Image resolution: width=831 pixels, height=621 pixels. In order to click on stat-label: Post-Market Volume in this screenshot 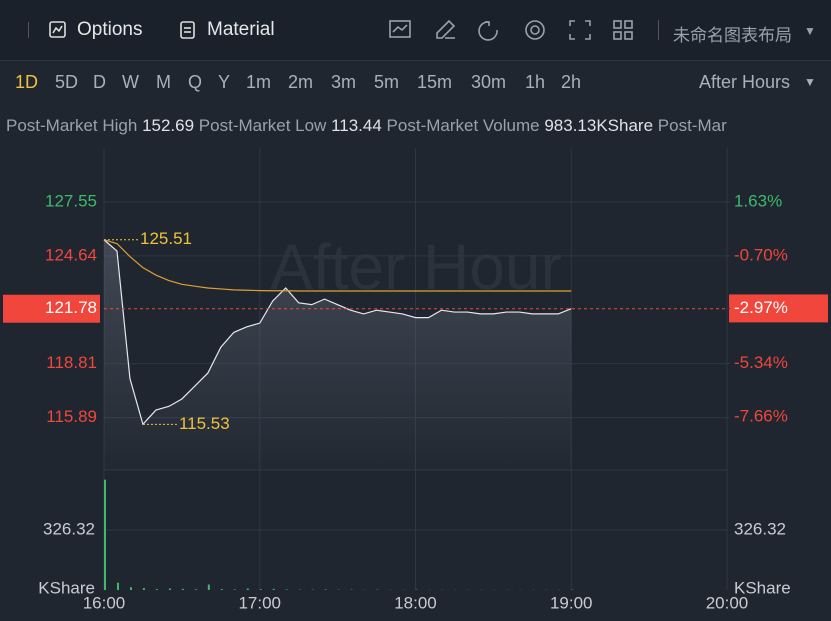, I will do `click(463, 125)`.